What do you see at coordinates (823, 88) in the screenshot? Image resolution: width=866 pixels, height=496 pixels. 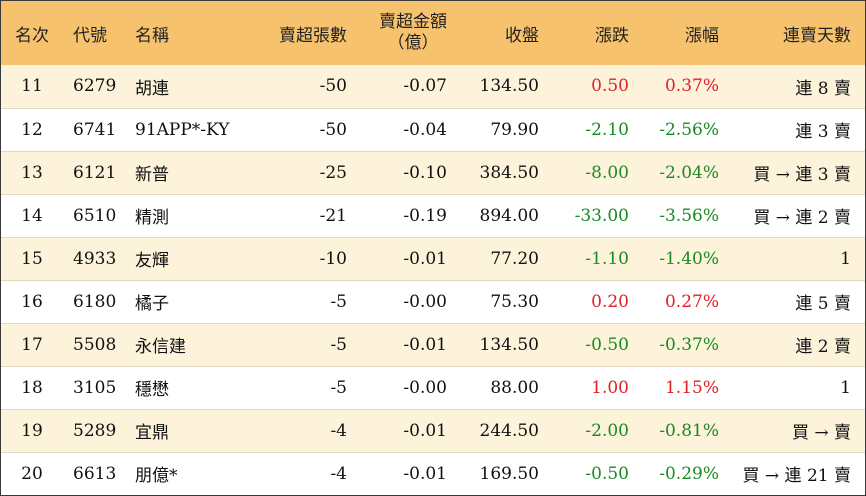 I see `cell-streak: 連 8 賣` at bounding box center [823, 88].